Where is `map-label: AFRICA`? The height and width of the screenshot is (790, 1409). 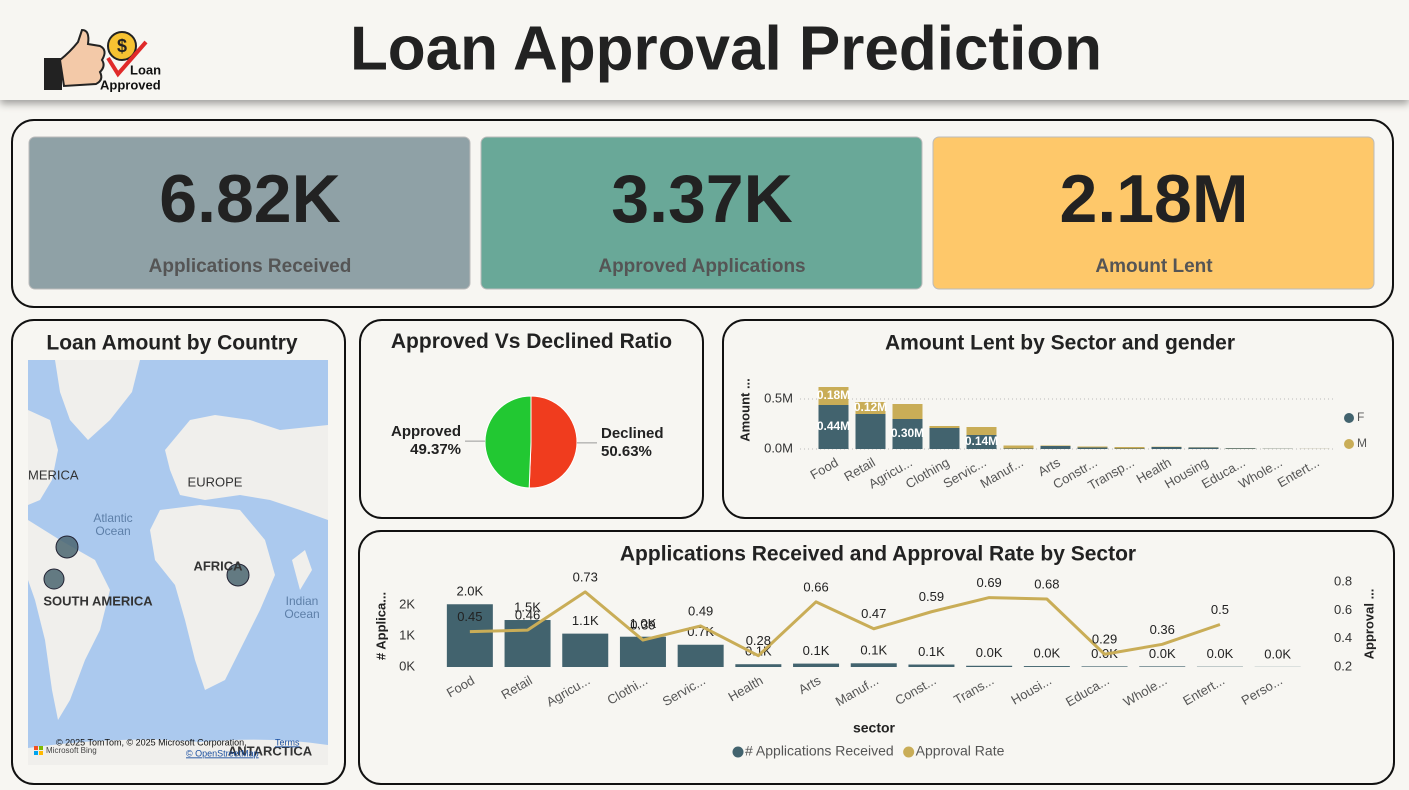 map-label: AFRICA is located at coordinates (218, 565).